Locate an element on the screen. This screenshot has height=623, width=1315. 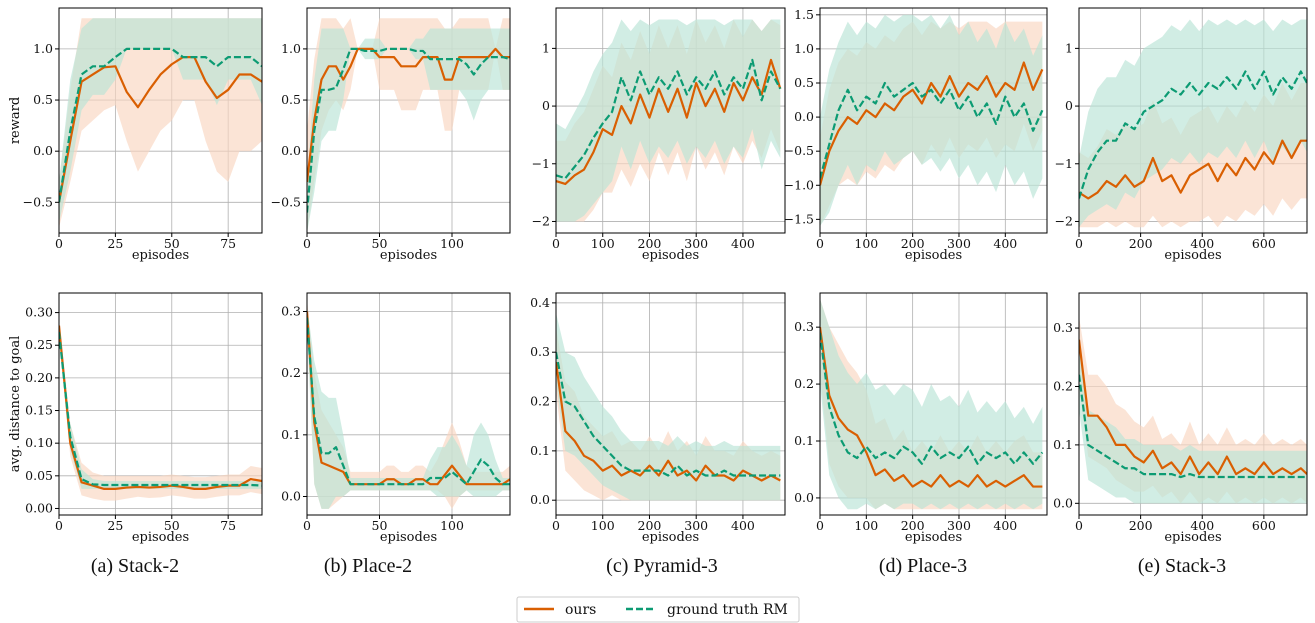
y-tick-label: 0.3 is located at coordinates (1063, 327).